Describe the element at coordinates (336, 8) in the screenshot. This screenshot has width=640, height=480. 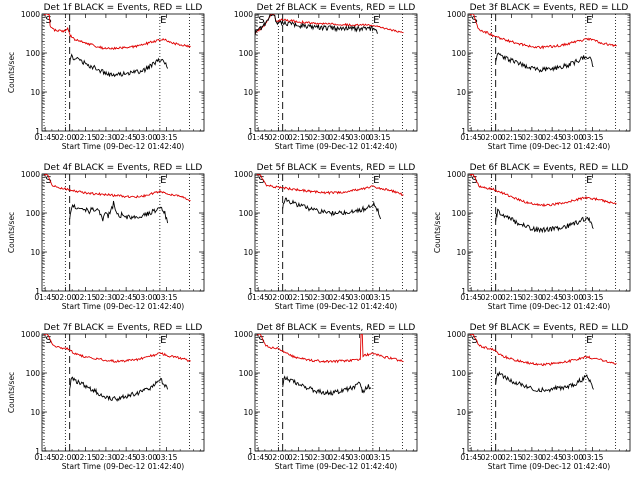
I see `panel-title: Det 2f BLACK = Events, RED = LLD` at that location.